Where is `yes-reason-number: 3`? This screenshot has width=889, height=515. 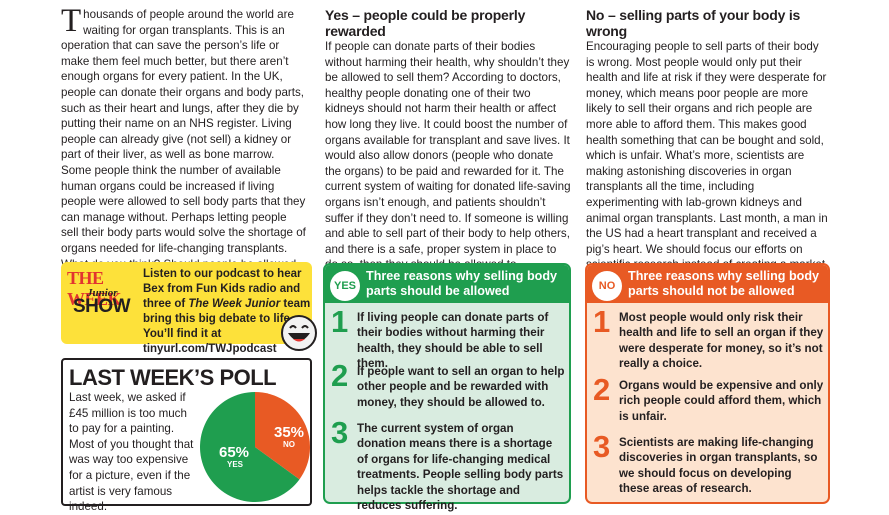 yes-reason-number: 3 is located at coordinates (340, 432).